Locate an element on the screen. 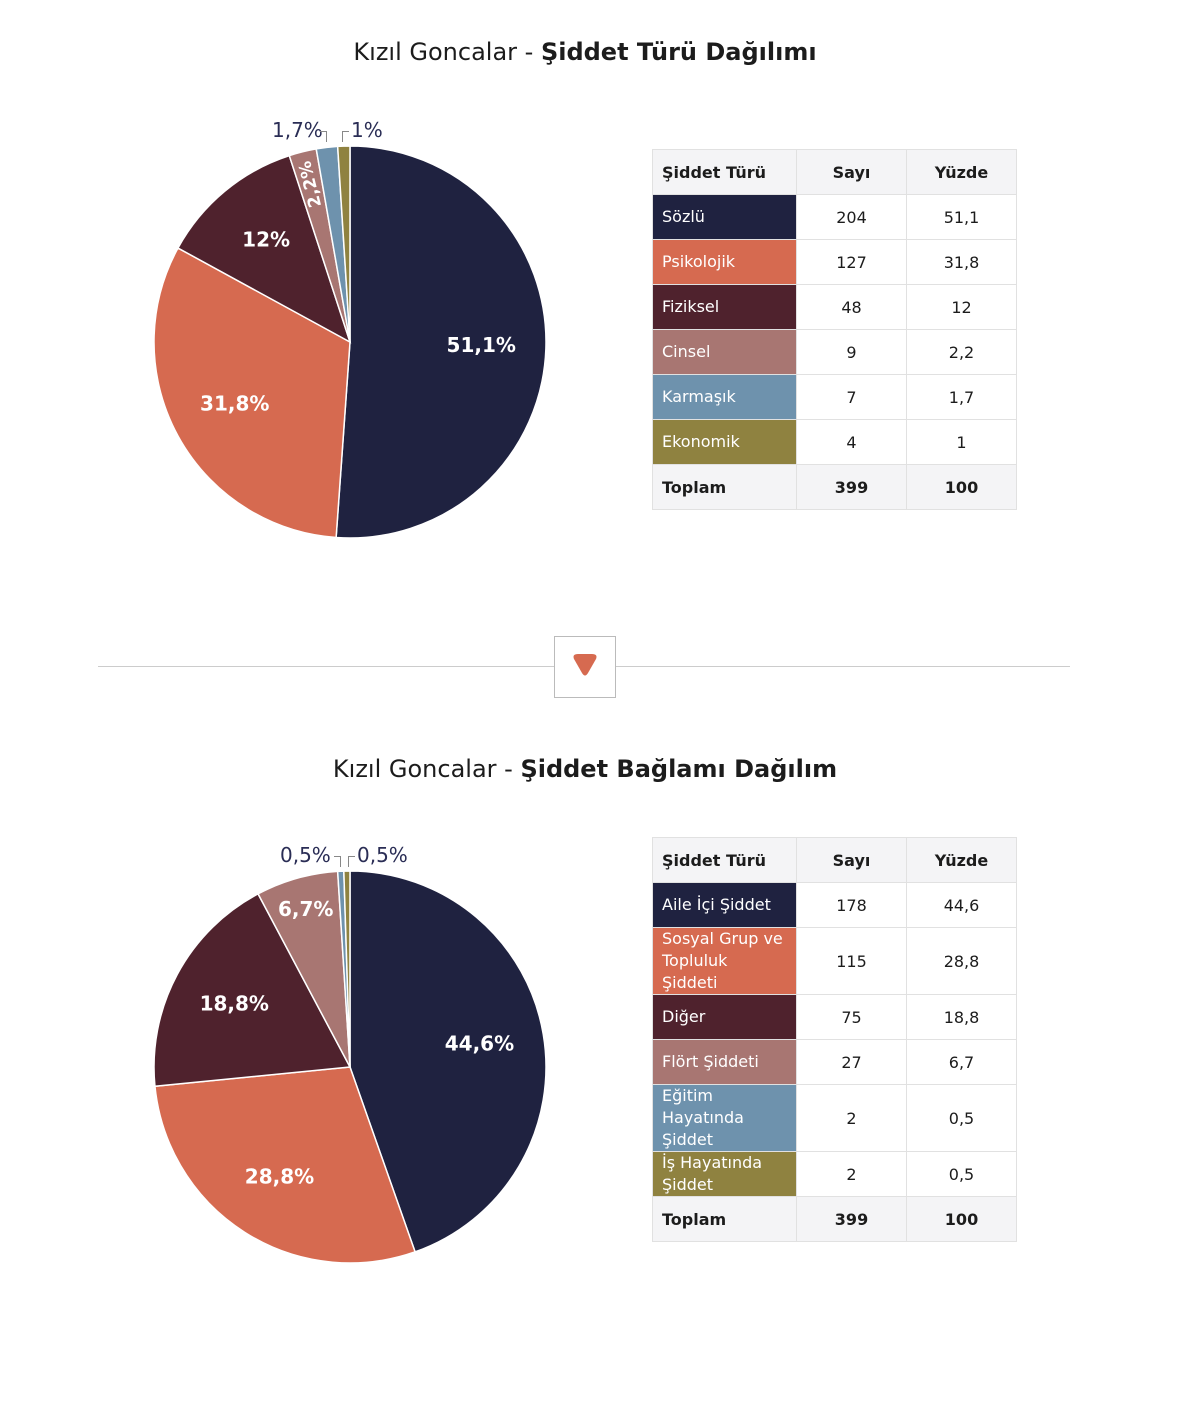 This screenshot has height=1408, width=1200. pie-slice-label: 28,8% is located at coordinates (279, 1176).